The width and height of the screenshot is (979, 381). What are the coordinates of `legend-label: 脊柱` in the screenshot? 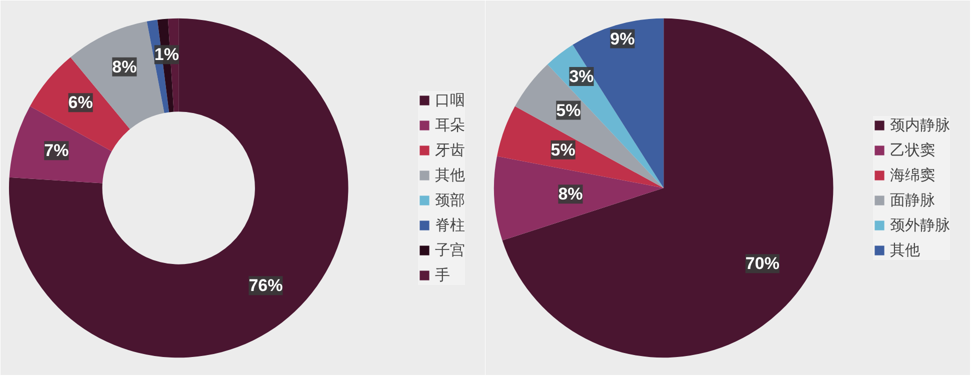 It's located at (450, 225).